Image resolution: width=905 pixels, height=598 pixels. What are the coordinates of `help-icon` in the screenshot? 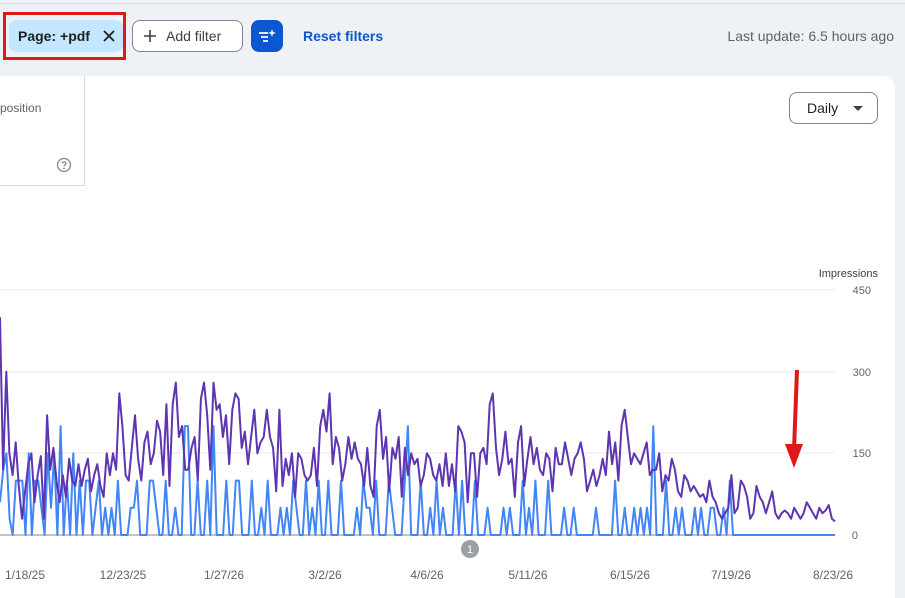 It's located at (64, 165).